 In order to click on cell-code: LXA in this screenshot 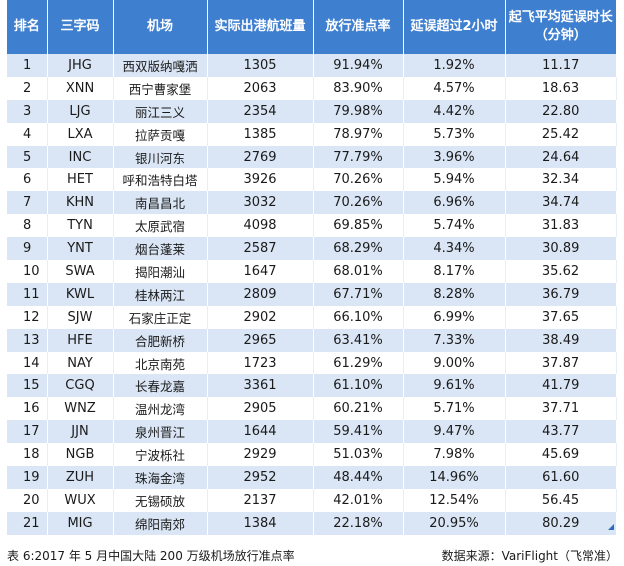, I will do `click(80, 134)`.